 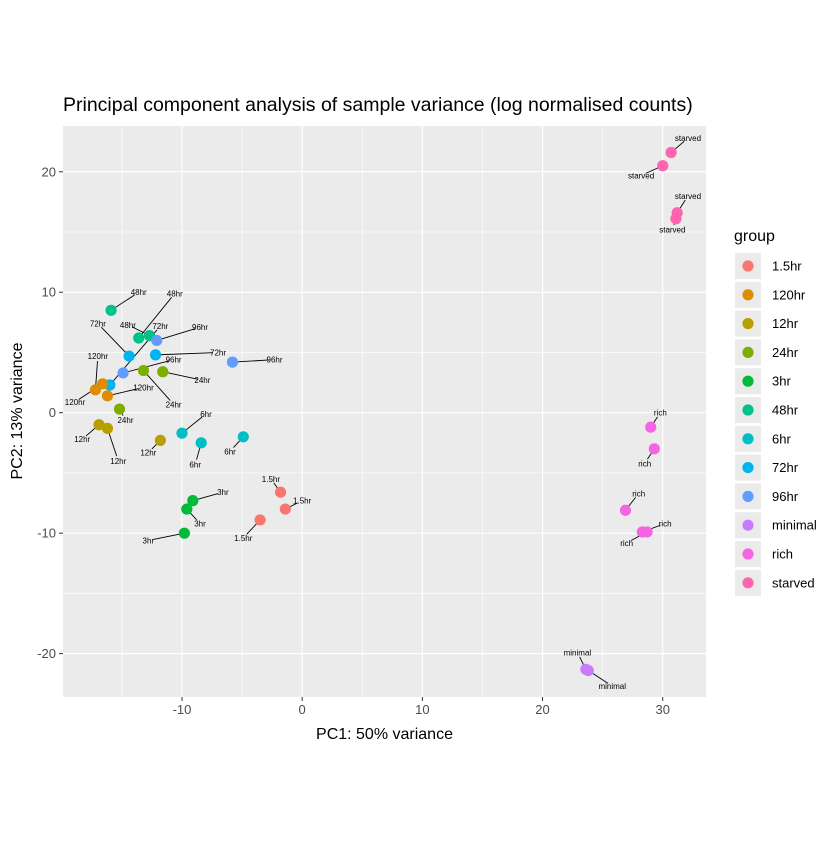 What do you see at coordinates (789, 294) in the screenshot?
I see `legend-label: 120hr` at bounding box center [789, 294].